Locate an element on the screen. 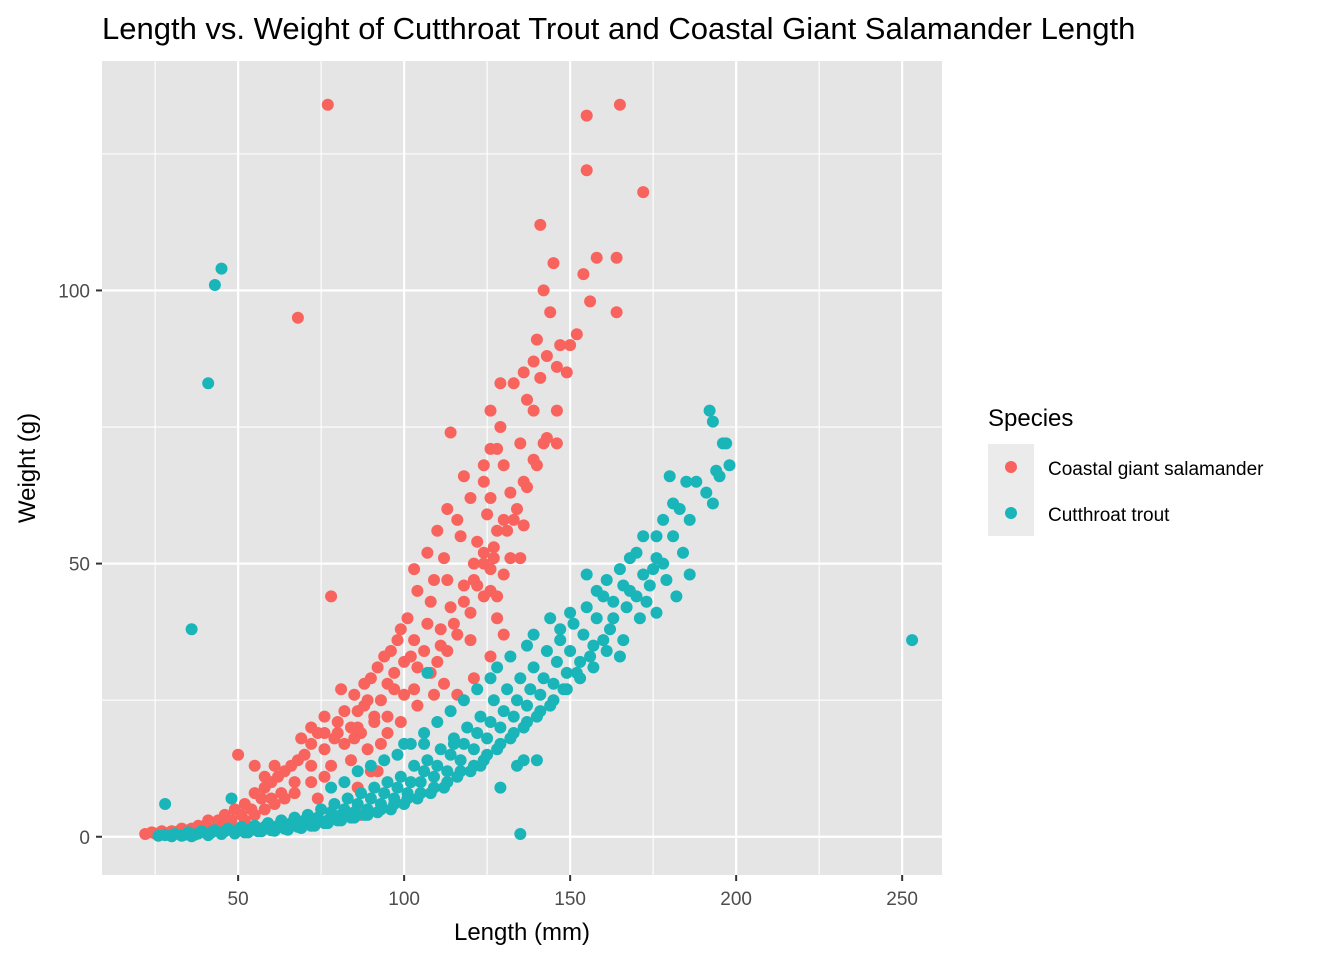  y-axis-title: Weight (g) is located at coordinates (27, 468).